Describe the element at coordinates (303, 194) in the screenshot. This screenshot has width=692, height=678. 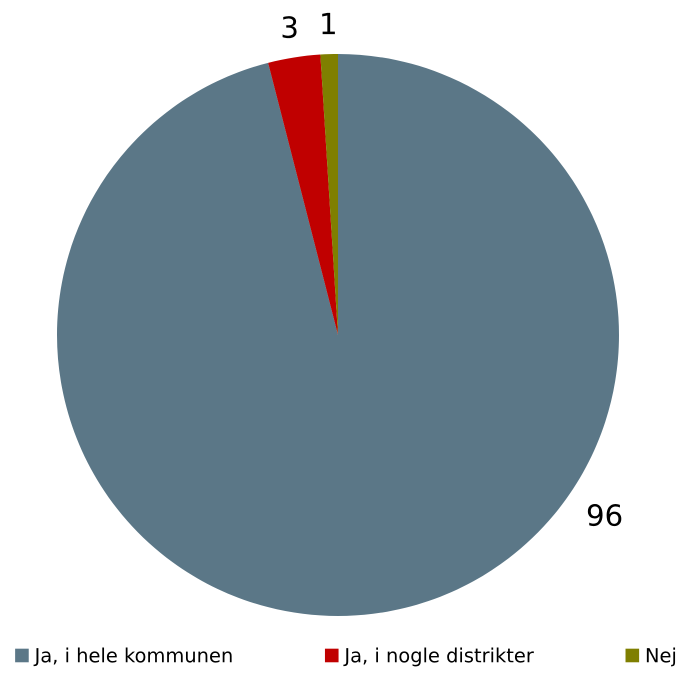
I see `pie-slice` at that location.